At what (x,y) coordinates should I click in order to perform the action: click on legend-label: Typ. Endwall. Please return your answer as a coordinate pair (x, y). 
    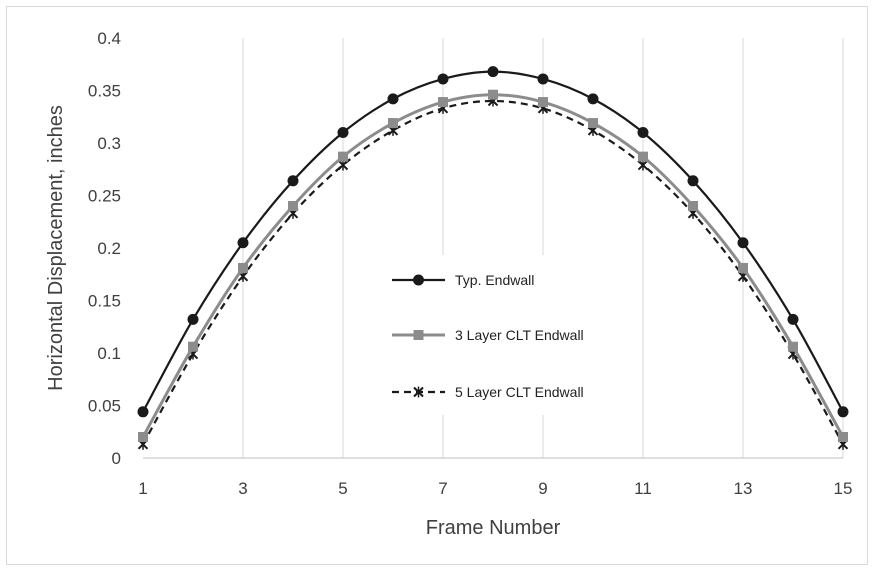
    Looking at the image, I should click on (494, 280).